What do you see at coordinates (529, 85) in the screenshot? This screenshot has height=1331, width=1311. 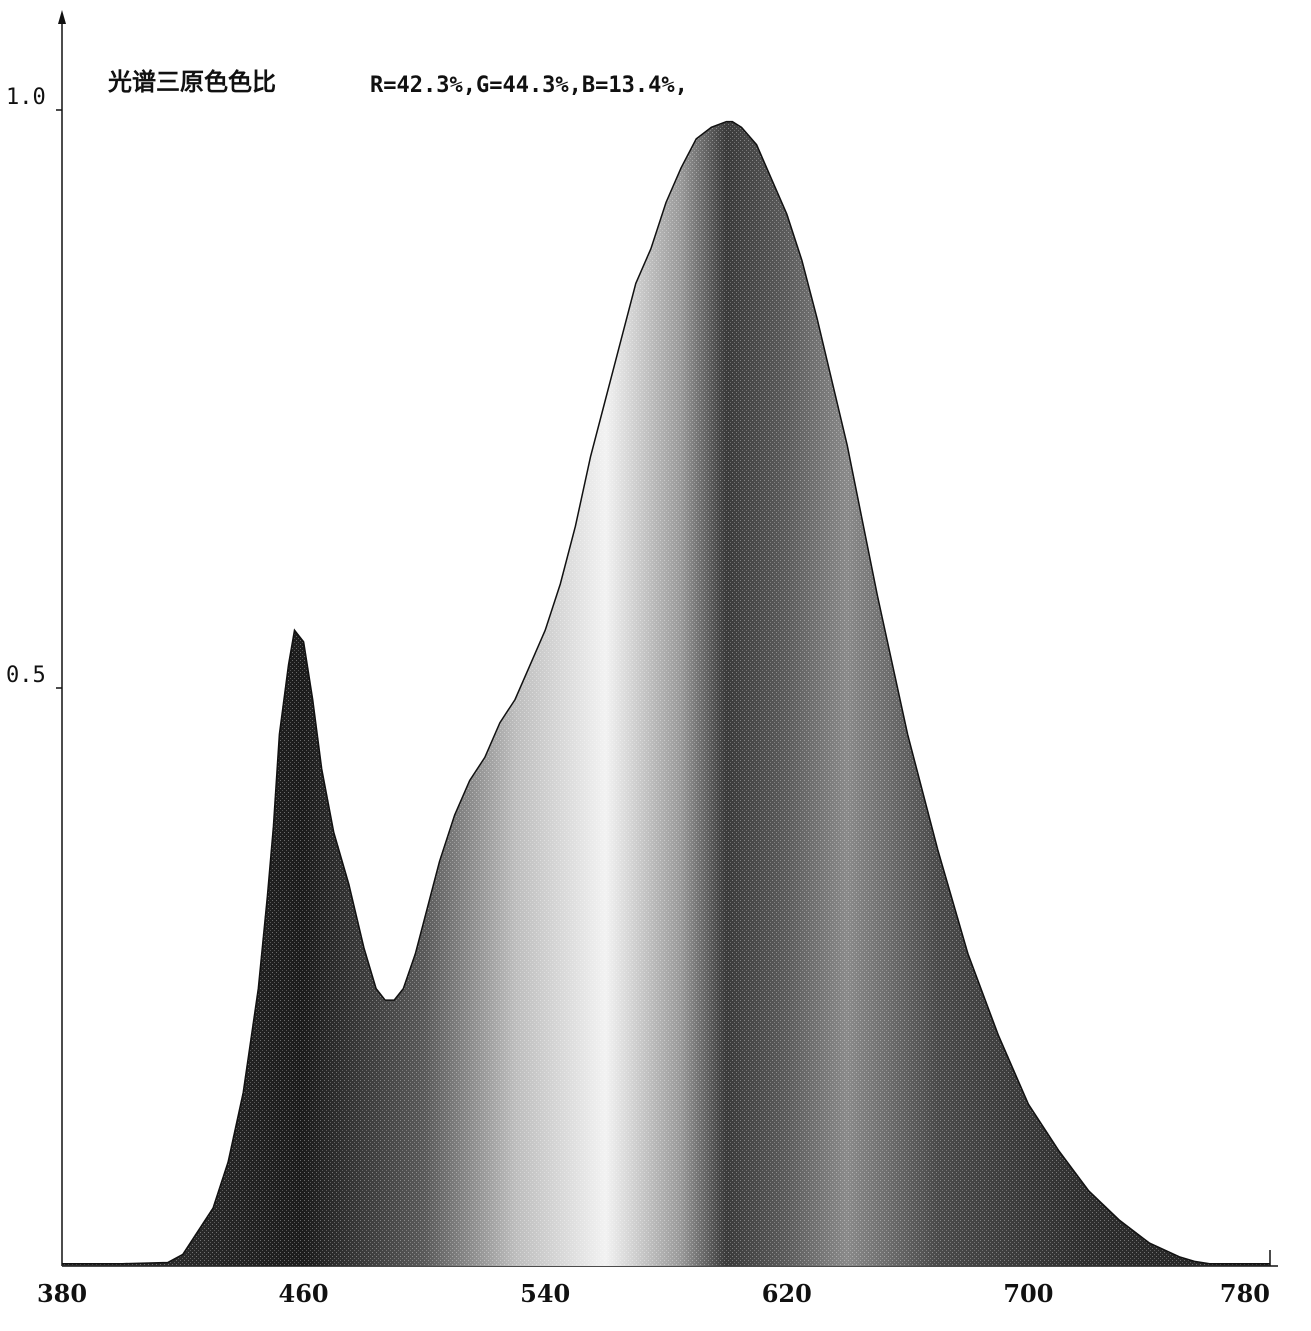 I see `color-ratio-label: R=42.3%,G=44.3%,B=13.4%,` at bounding box center [529, 85].